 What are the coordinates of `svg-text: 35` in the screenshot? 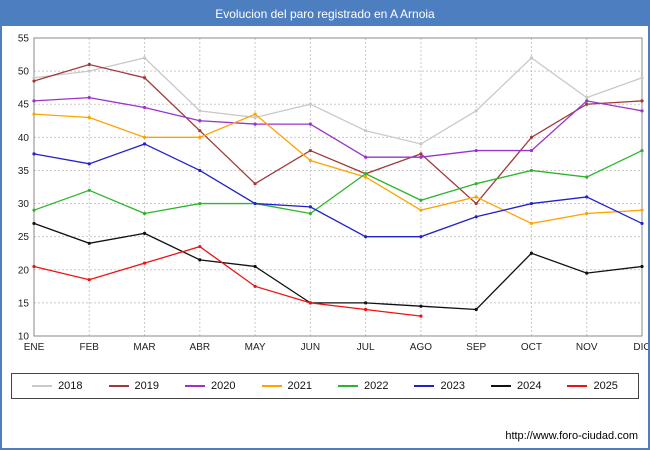 It's located at (24, 171).